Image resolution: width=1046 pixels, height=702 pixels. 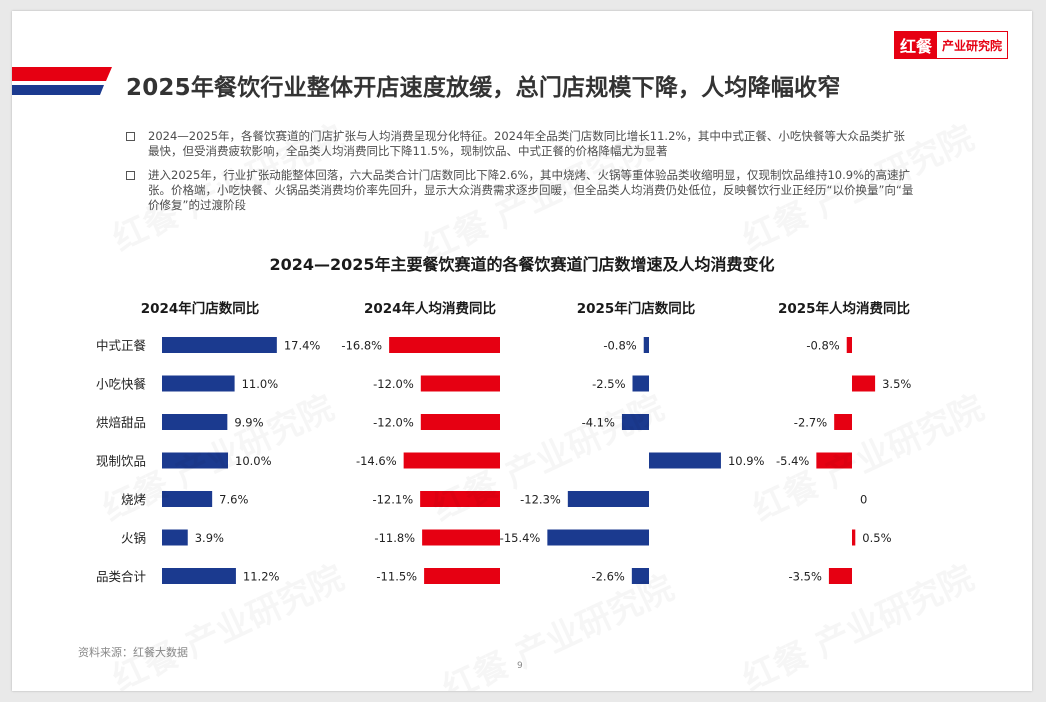 I want to click on data-label: 10.0%, so click(x=253, y=461).